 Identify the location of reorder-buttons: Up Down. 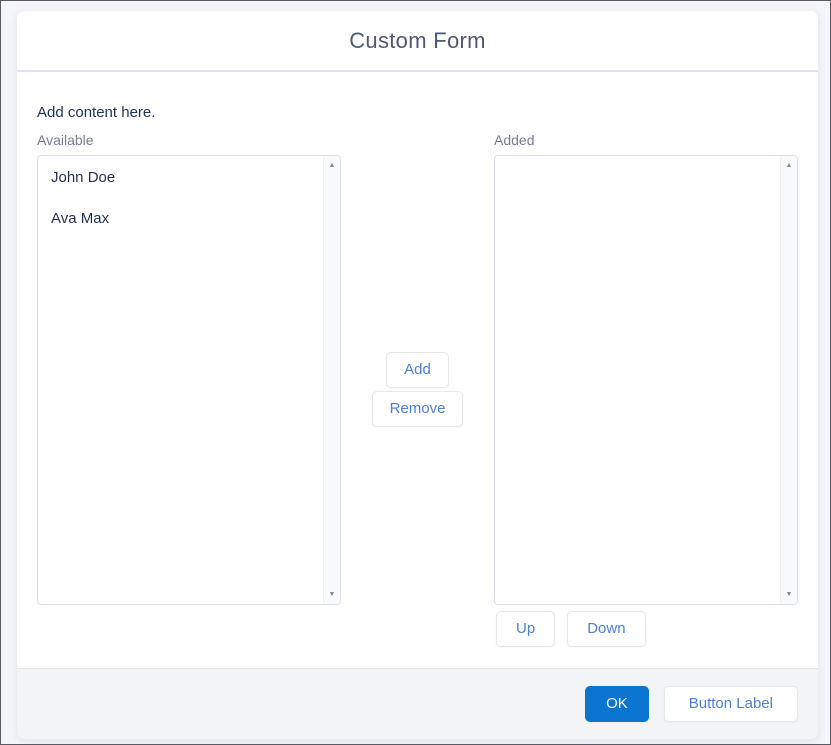
(646, 629).